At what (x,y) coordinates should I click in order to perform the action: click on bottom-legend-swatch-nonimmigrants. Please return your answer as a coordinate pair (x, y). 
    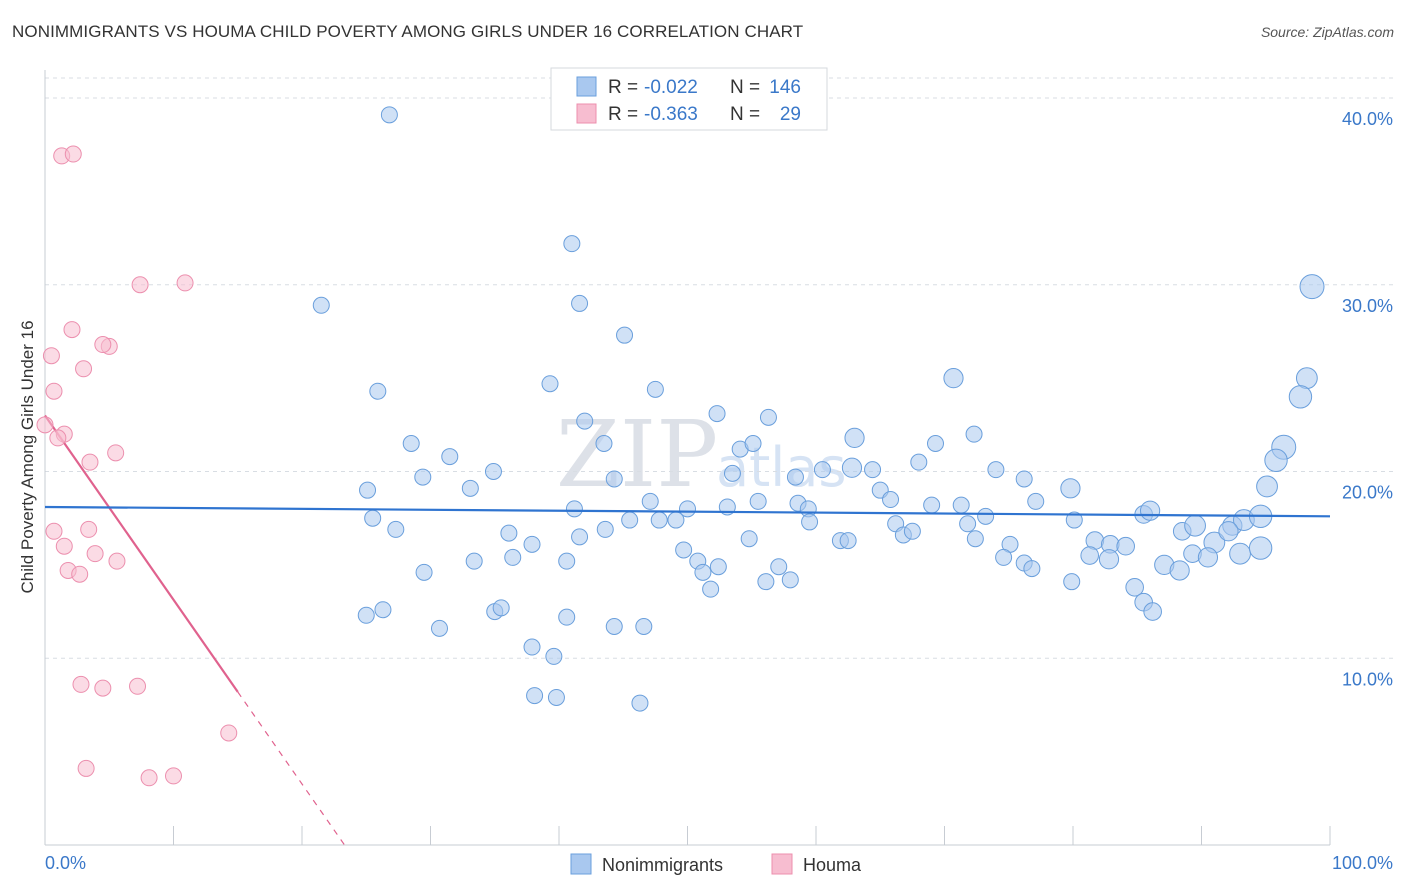
    Looking at the image, I should click on (581, 864).